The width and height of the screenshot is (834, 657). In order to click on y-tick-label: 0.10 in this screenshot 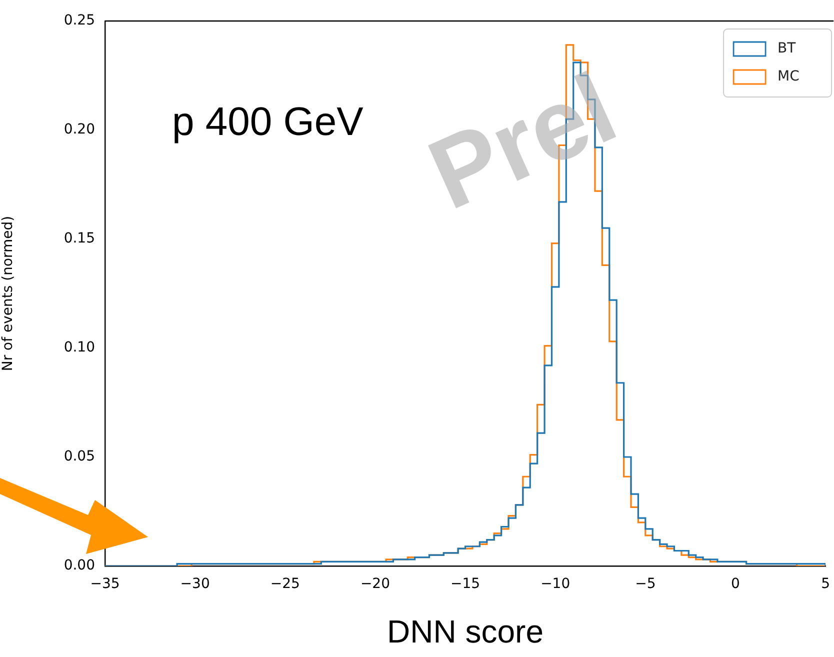, I will do `click(79, 348)`.